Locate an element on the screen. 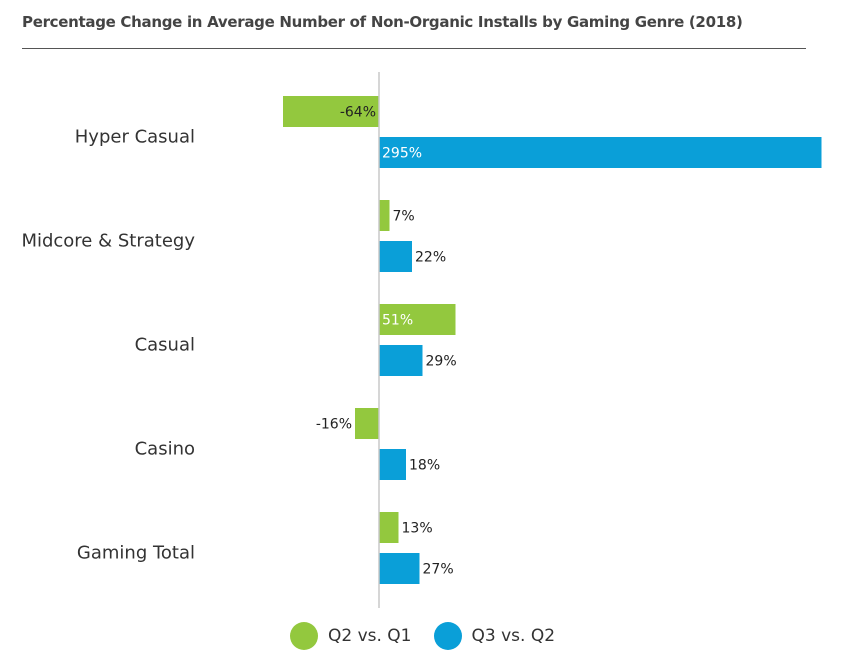  legend-item-q3: Q3 vs. Q2 is located at coordinates (494, 636).